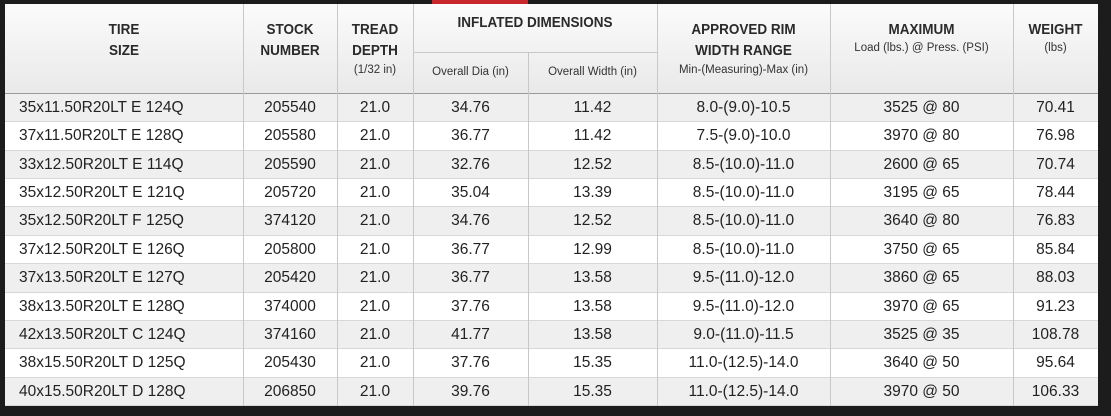  I want to click on table-cell: 3525 @ 80, so click(921, 107).